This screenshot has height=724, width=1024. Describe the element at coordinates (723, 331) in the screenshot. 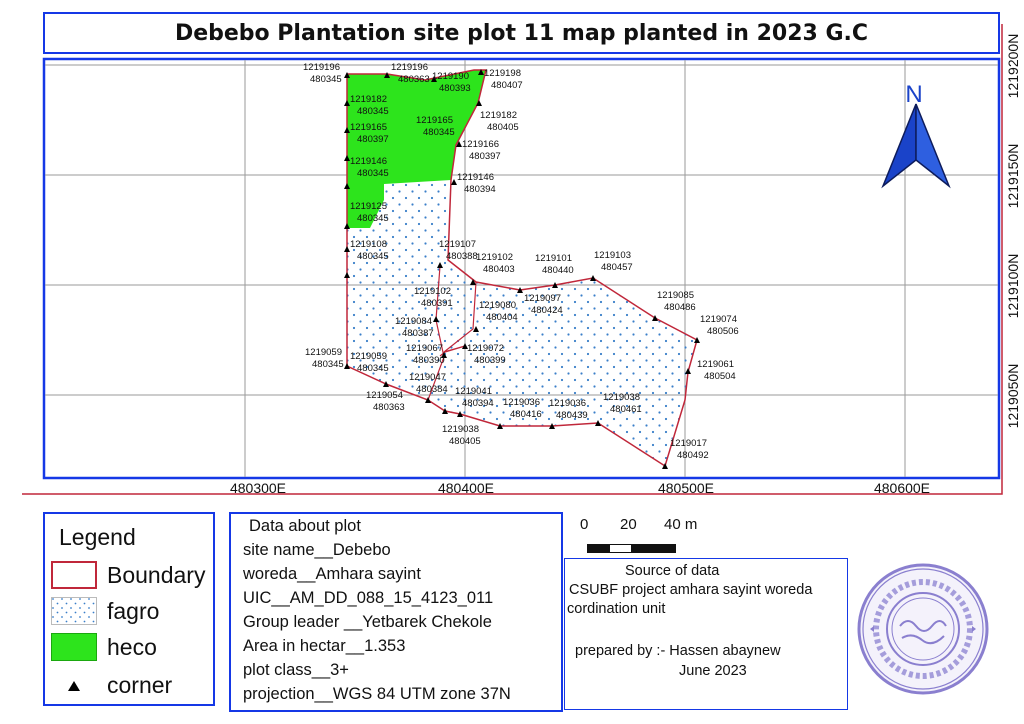

I see `point-easting-label: 480506` at that location.